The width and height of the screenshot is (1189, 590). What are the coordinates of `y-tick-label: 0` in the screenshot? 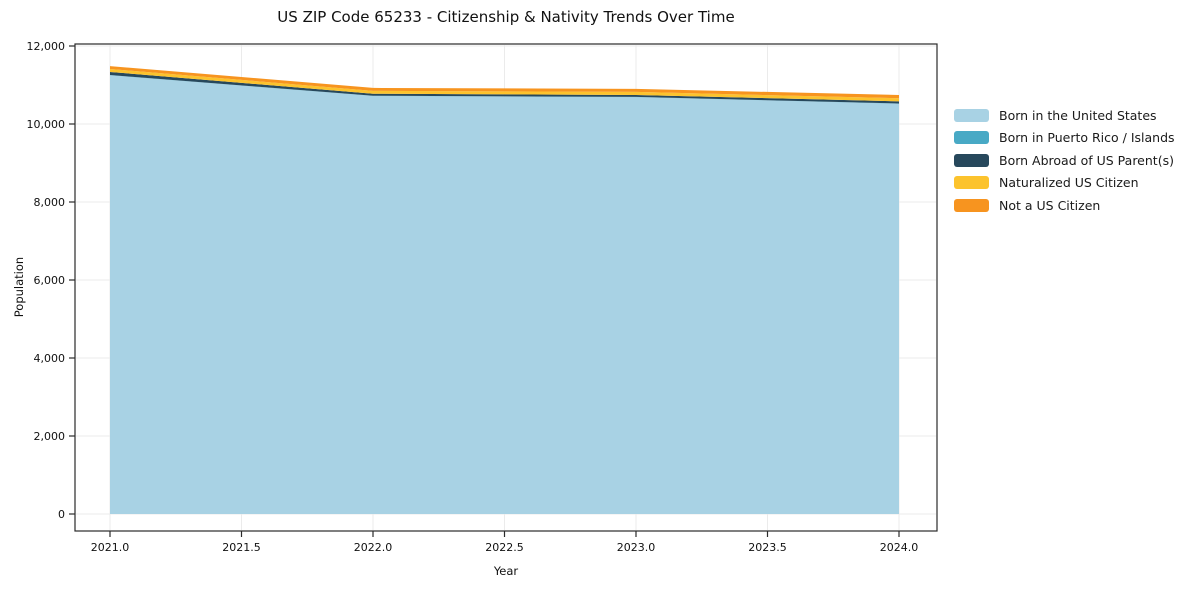 It's located at (61, 514).